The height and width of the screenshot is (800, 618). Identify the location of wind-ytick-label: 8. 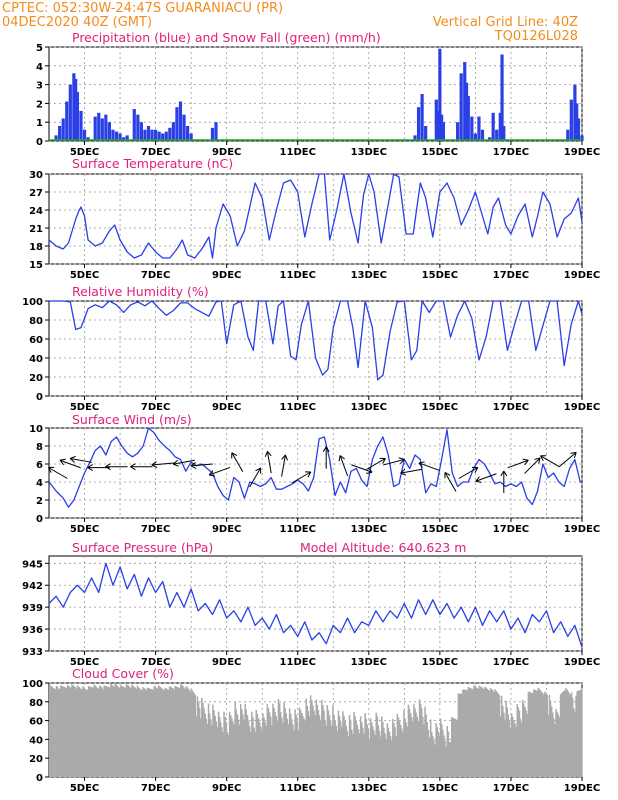
(39, 447).